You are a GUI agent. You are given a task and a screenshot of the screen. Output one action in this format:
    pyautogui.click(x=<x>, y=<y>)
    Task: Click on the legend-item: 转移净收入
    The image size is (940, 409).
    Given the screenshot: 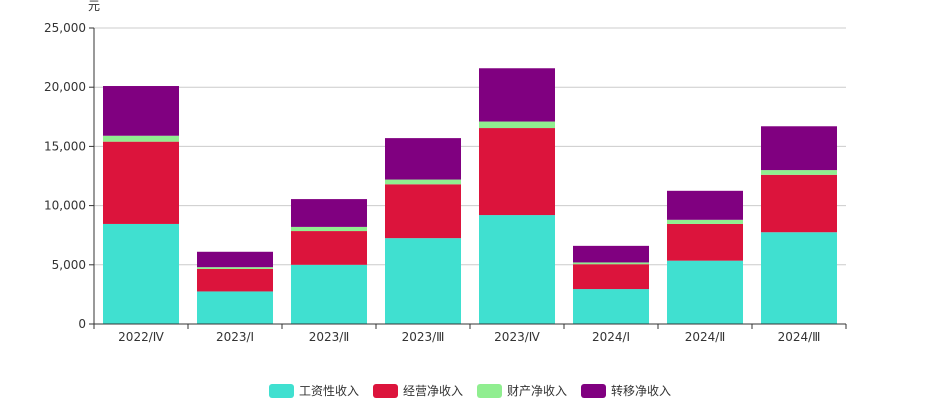 What is the action you would take?
    pyautogui.click(x=626, y=390)
    